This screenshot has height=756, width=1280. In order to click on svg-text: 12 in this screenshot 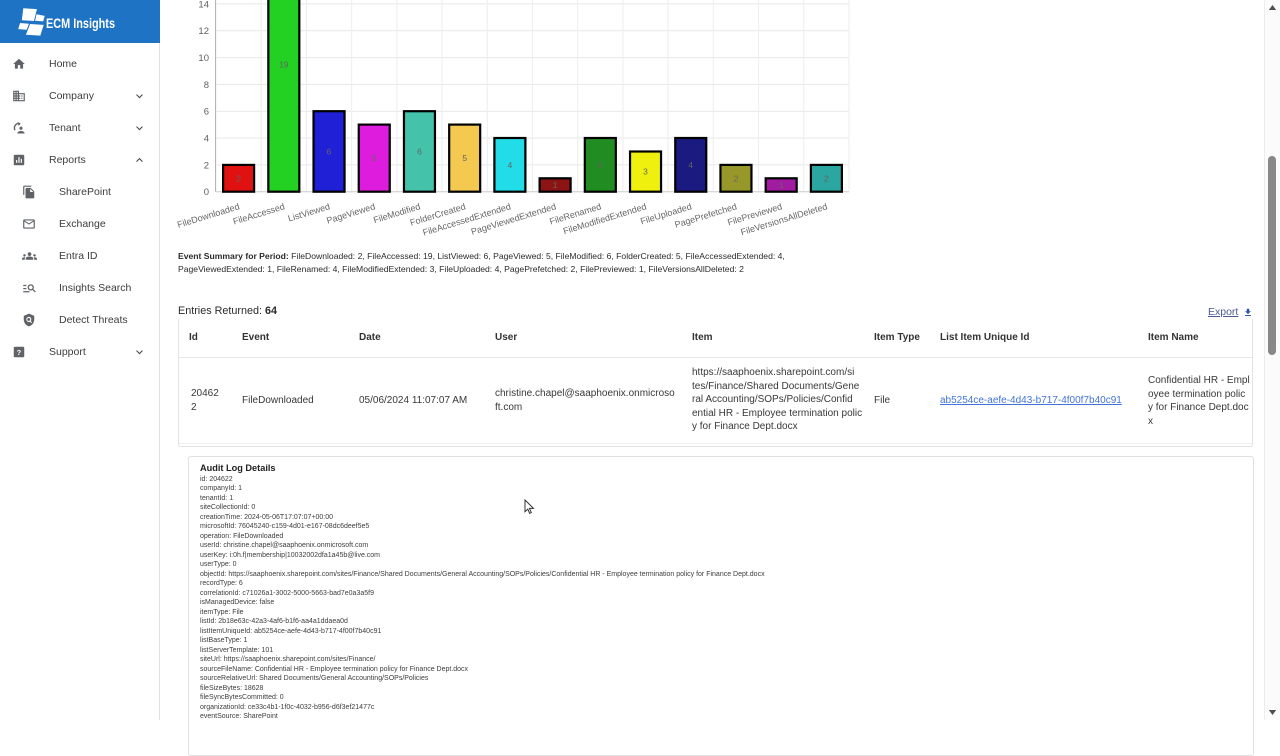, I will do `click(203, 31)`.